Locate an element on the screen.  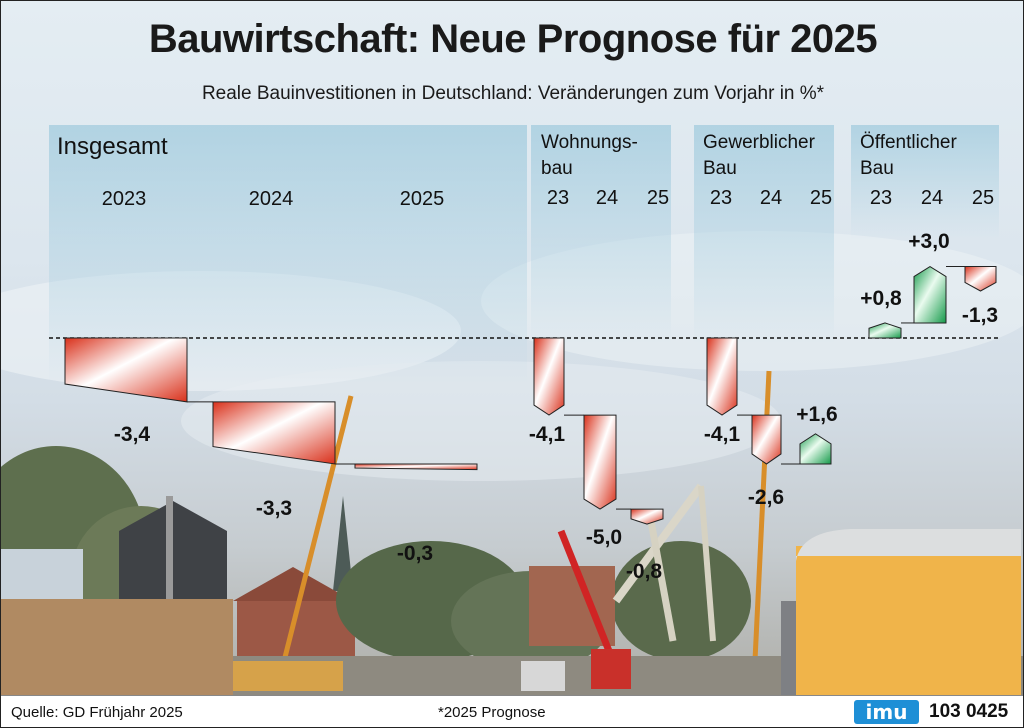
category-label: 2023 is located at coordinates (124, 199).